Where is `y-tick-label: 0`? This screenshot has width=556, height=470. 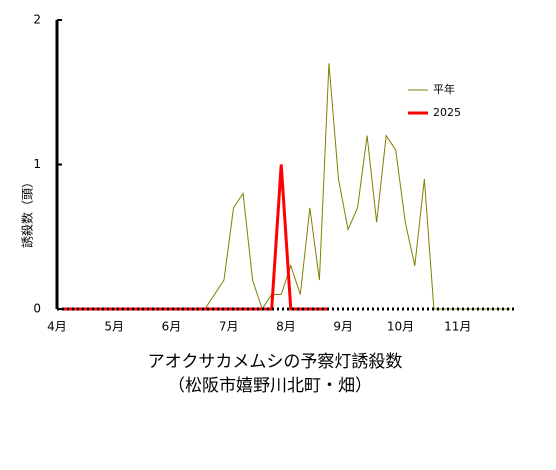 y-tick-label: 0 is located at coordinates (37, 309).